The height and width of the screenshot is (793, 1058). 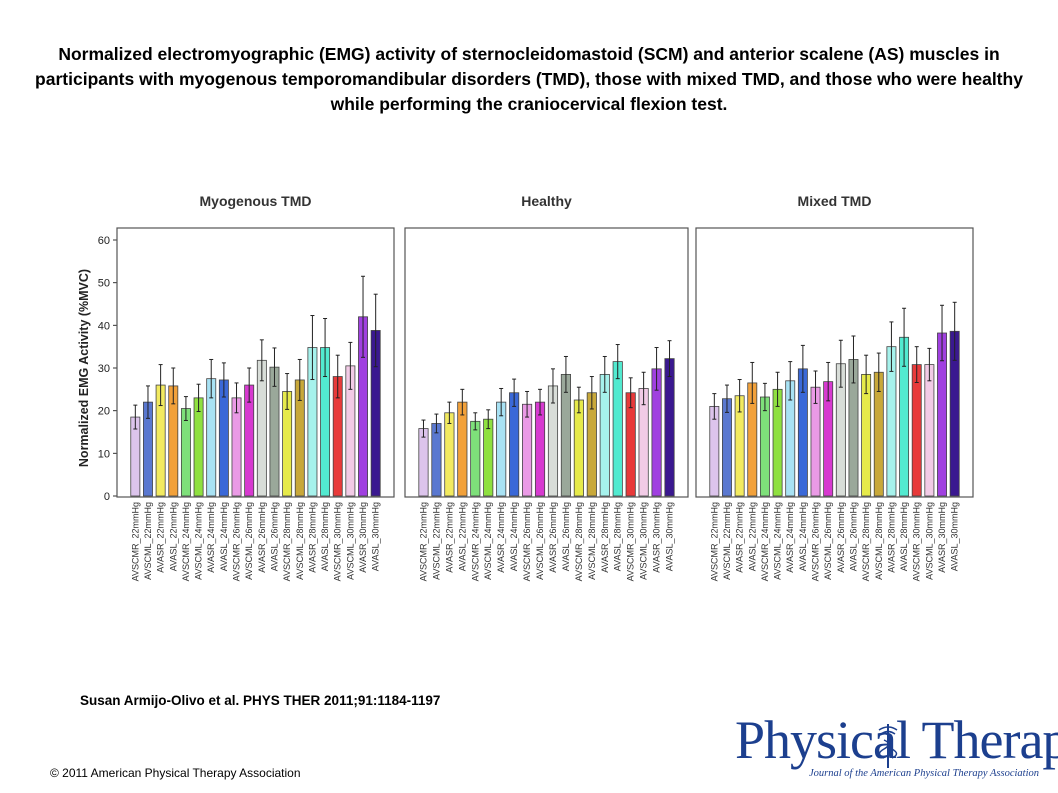 I want to click on panel-title: Myogenous TMD, so click(x=256, y=201).